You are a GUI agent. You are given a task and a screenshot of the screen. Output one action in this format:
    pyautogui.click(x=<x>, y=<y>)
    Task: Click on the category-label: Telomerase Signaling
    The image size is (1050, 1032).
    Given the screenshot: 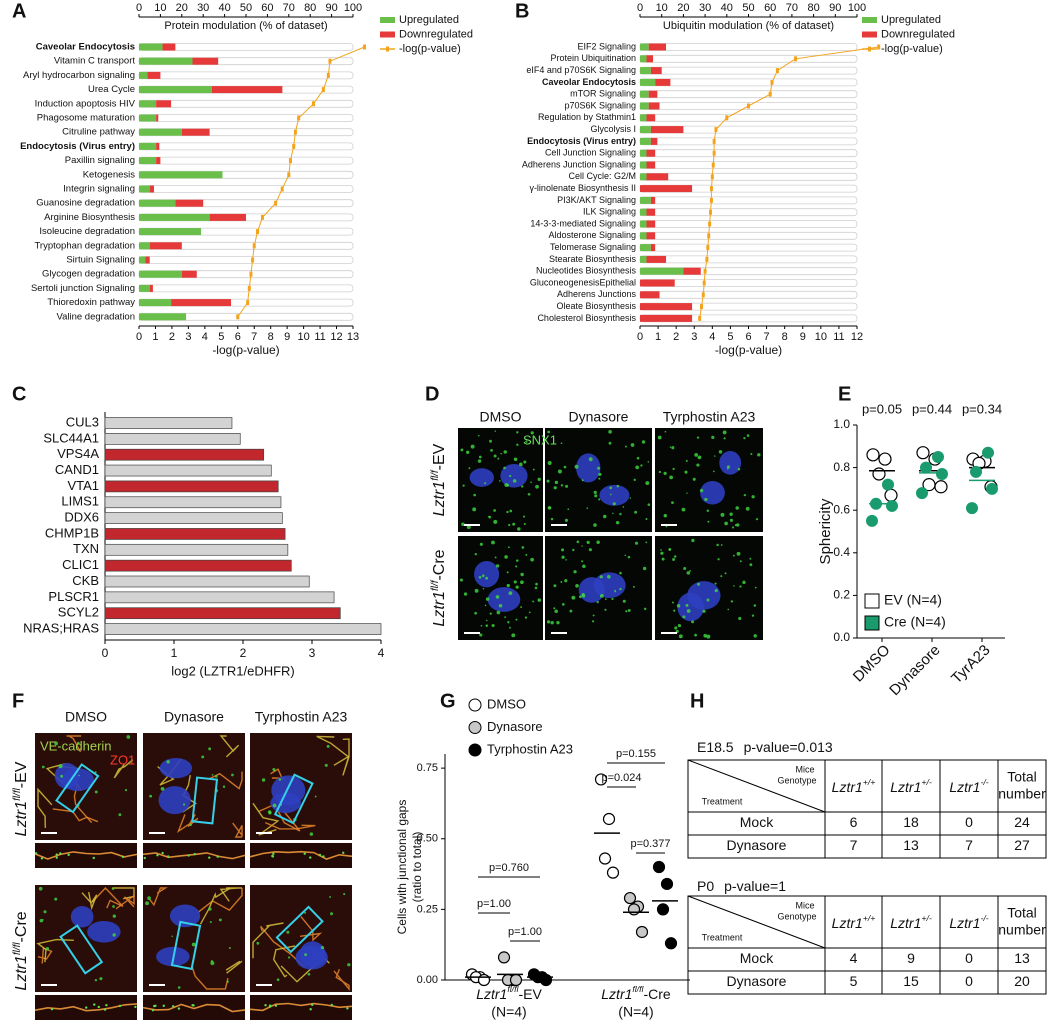 What is the action you would take?
    pyautogui.click(x=593, y=247)
    